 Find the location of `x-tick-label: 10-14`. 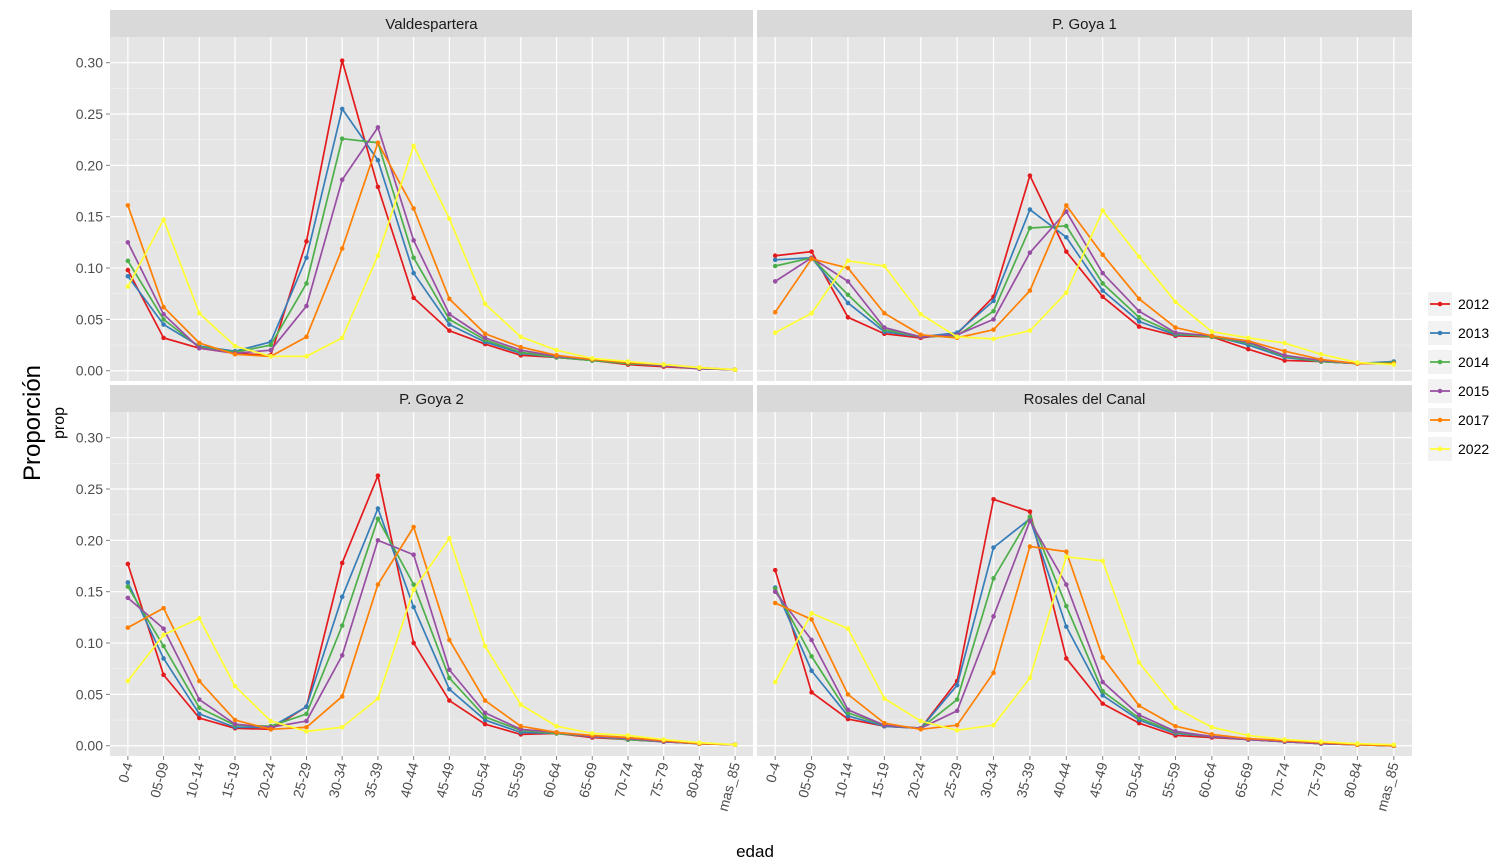

x-tick-label: 10-14 is located at coordinates (194, 779).